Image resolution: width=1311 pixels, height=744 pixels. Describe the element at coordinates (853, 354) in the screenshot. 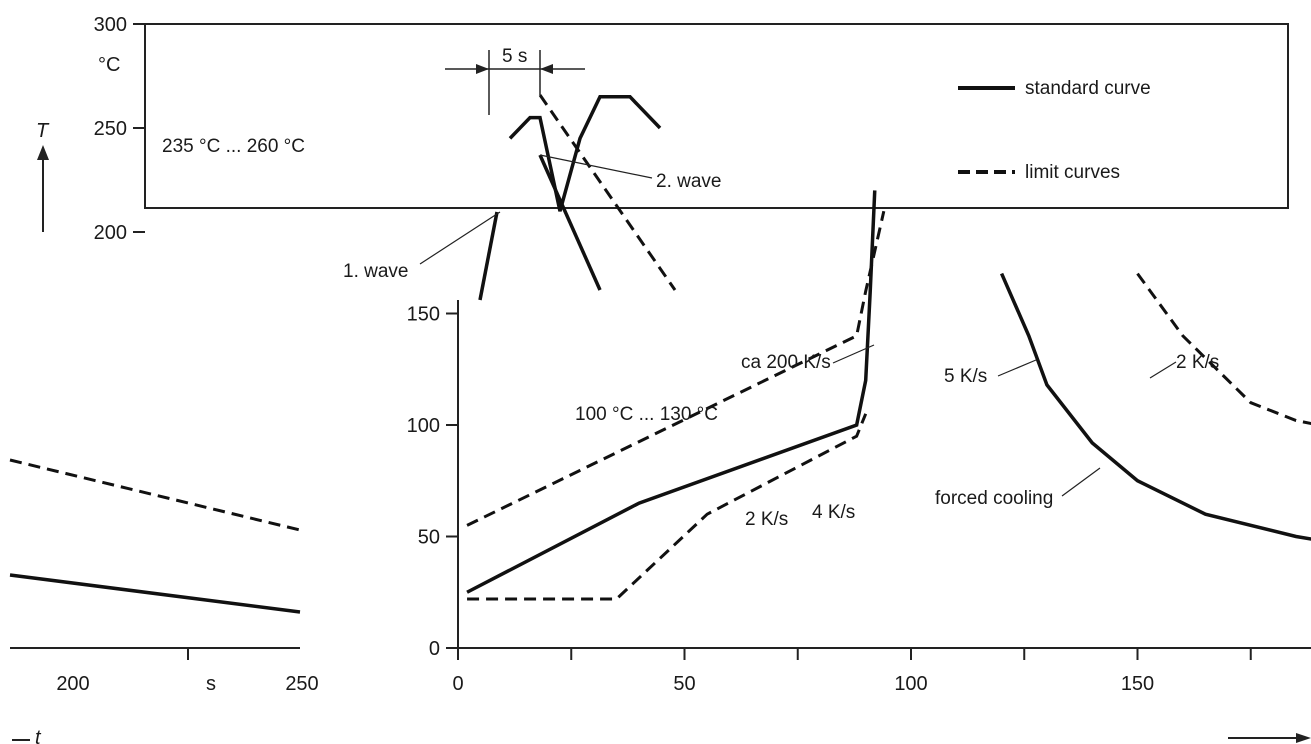

I see `ramp-fast-leader` at that location.